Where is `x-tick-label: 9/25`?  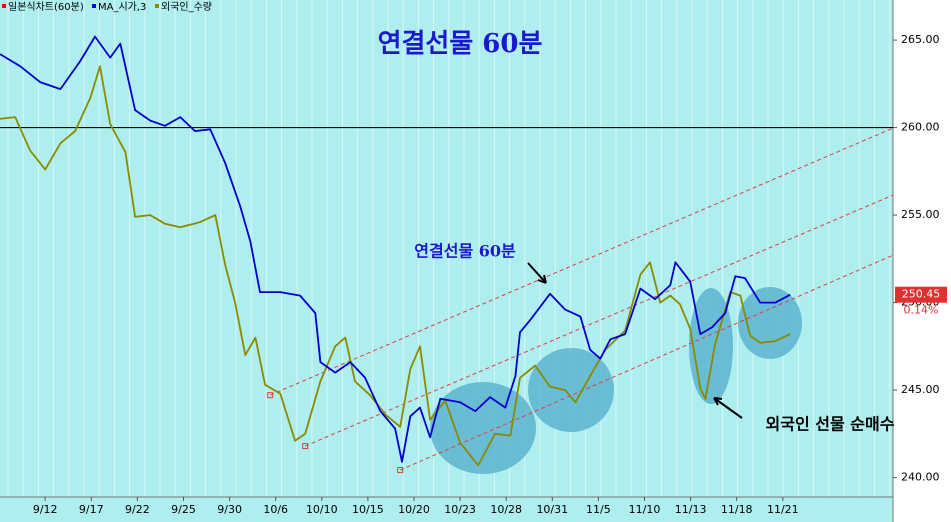 x-tick-label: 9/25 is located at coordinates (183, 509).